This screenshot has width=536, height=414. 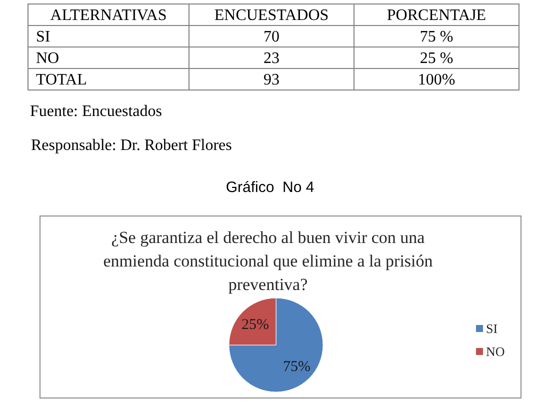 What do you see at coordinates (131, 145) in the screenshot?
I see `text: Responsable: Dr. Robert Flores` at bounding box center [131, 145].